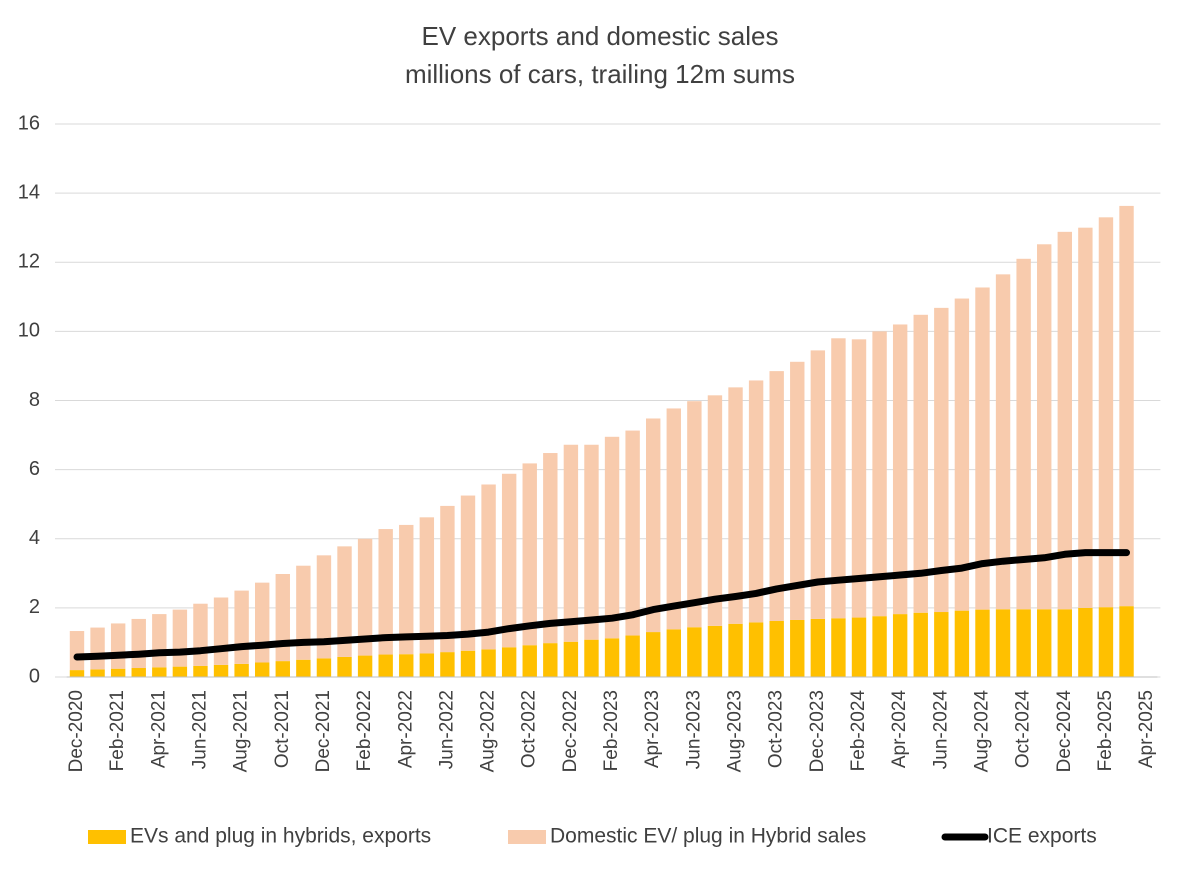 This screenshot has height=872, width=1200. Describe the element at coordinates (446, 729) in the screenshot. I see `x-tick-label: Jun-2022` at that location.